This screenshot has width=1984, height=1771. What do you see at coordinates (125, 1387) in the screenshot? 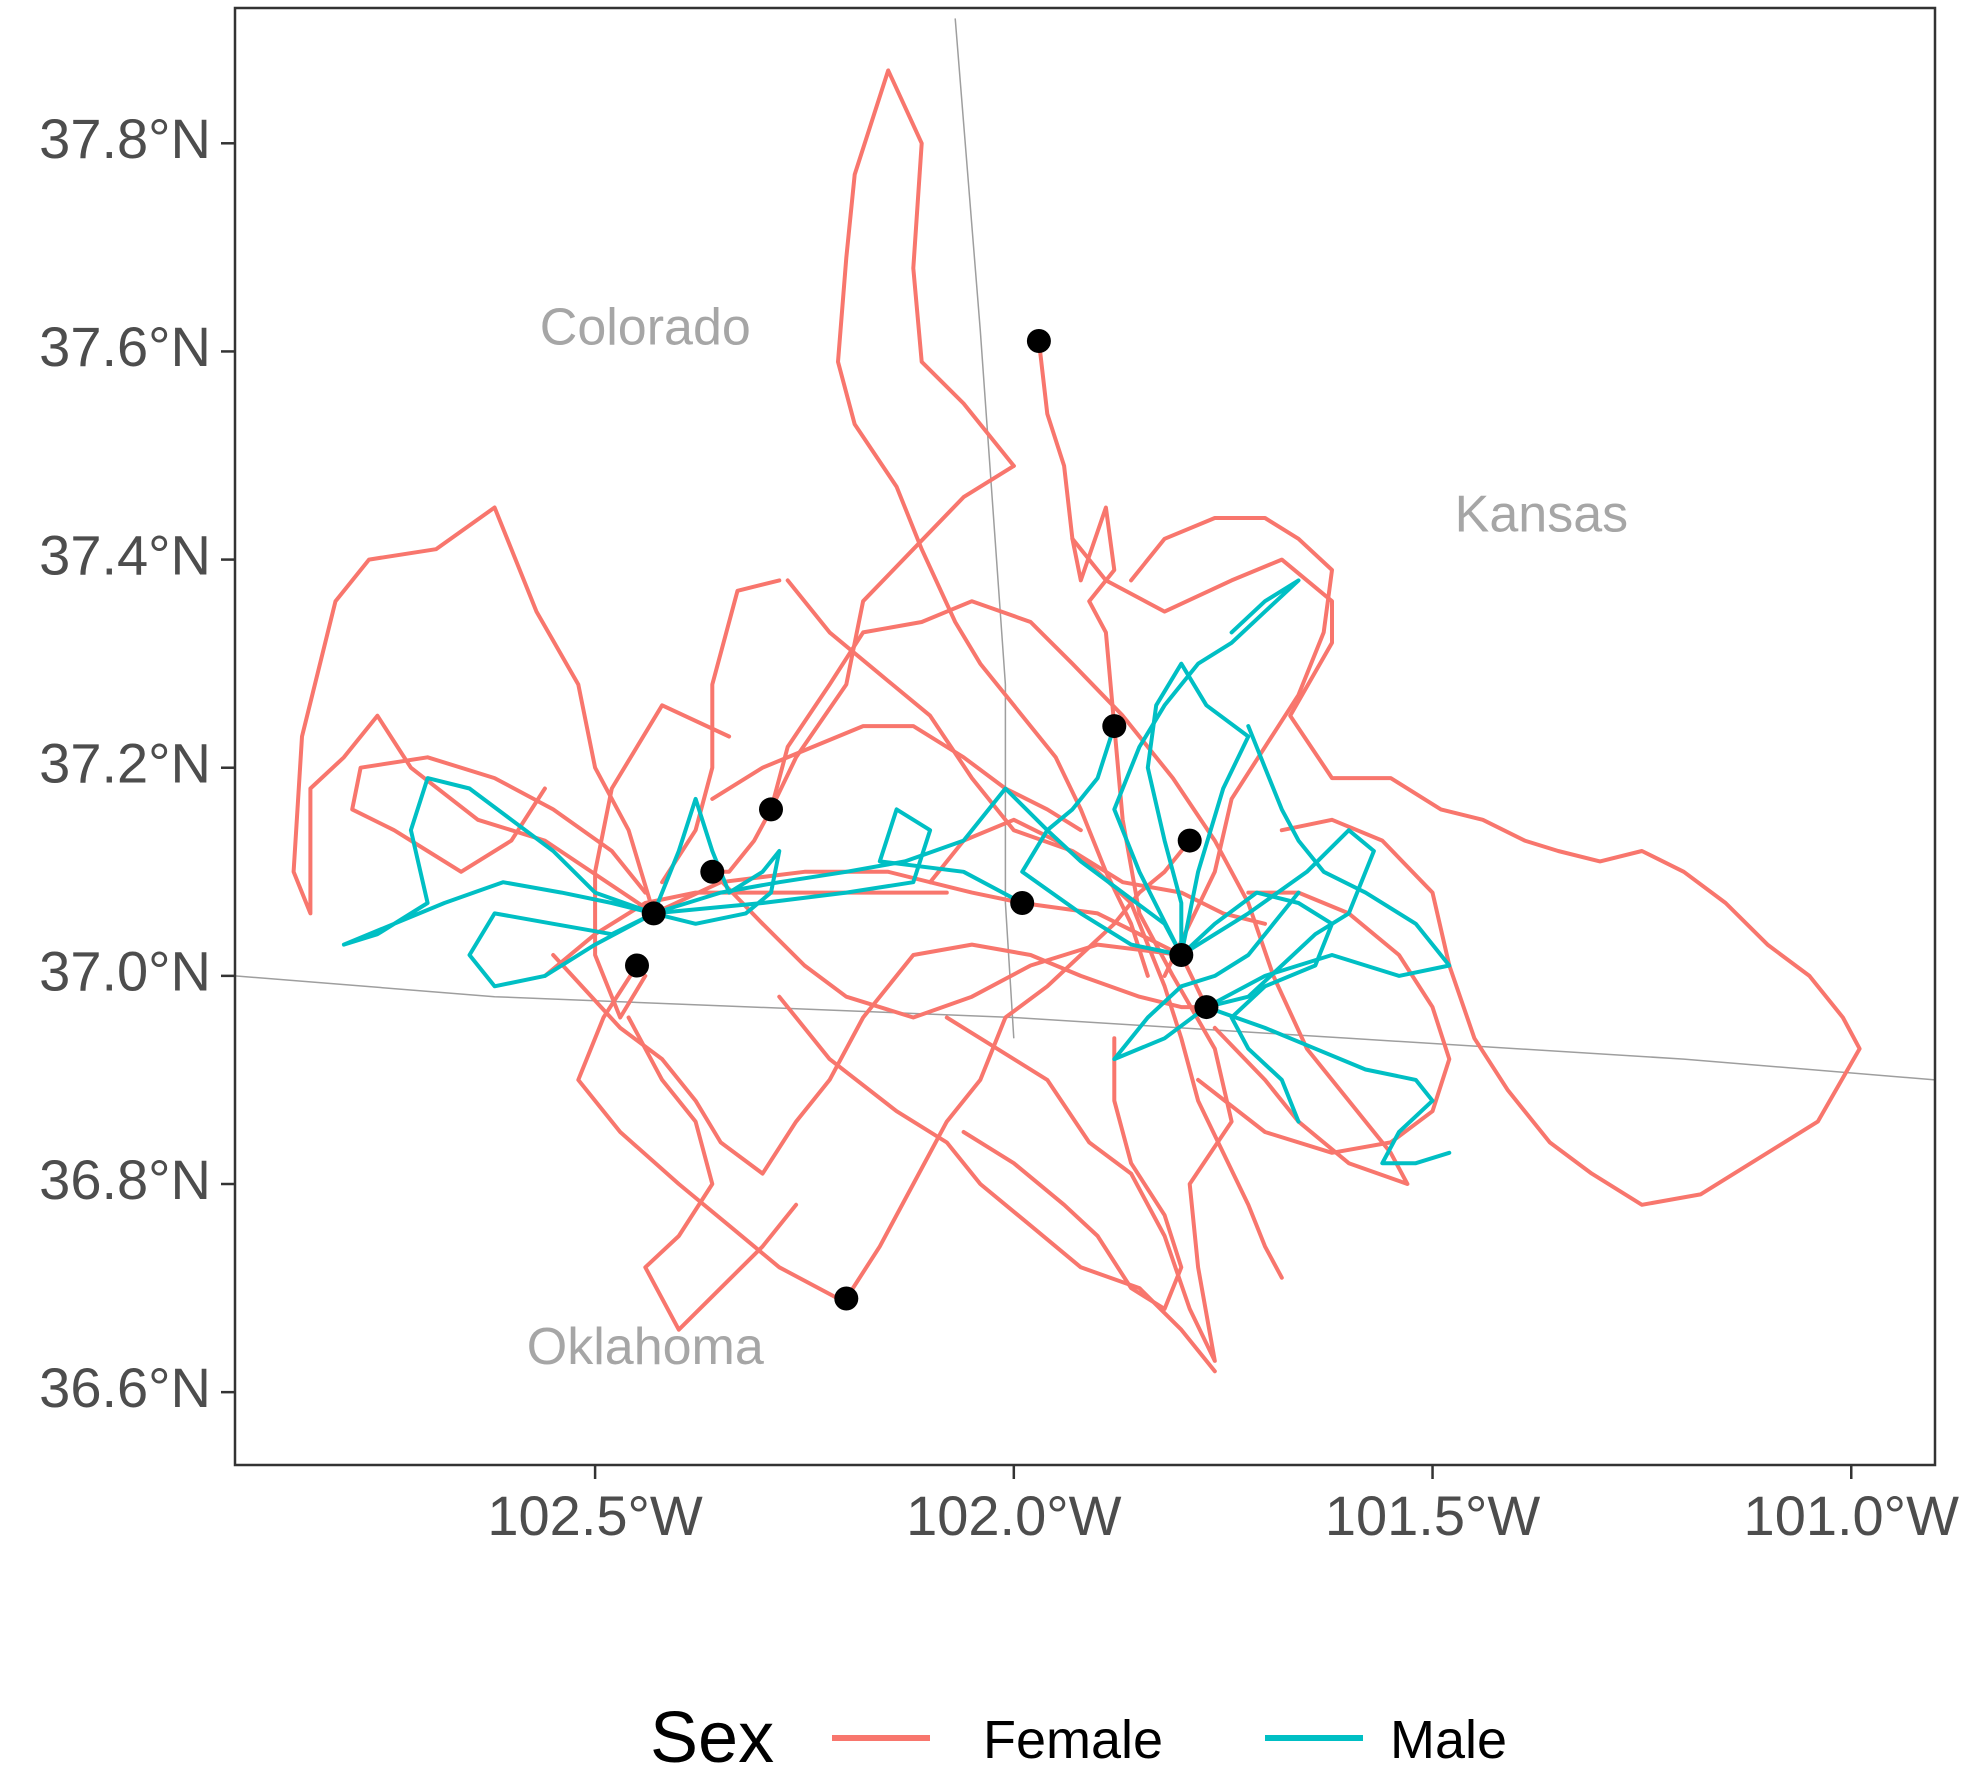
I see `y-tick-label: 36.6°N` at bounding box center [125, 1387].